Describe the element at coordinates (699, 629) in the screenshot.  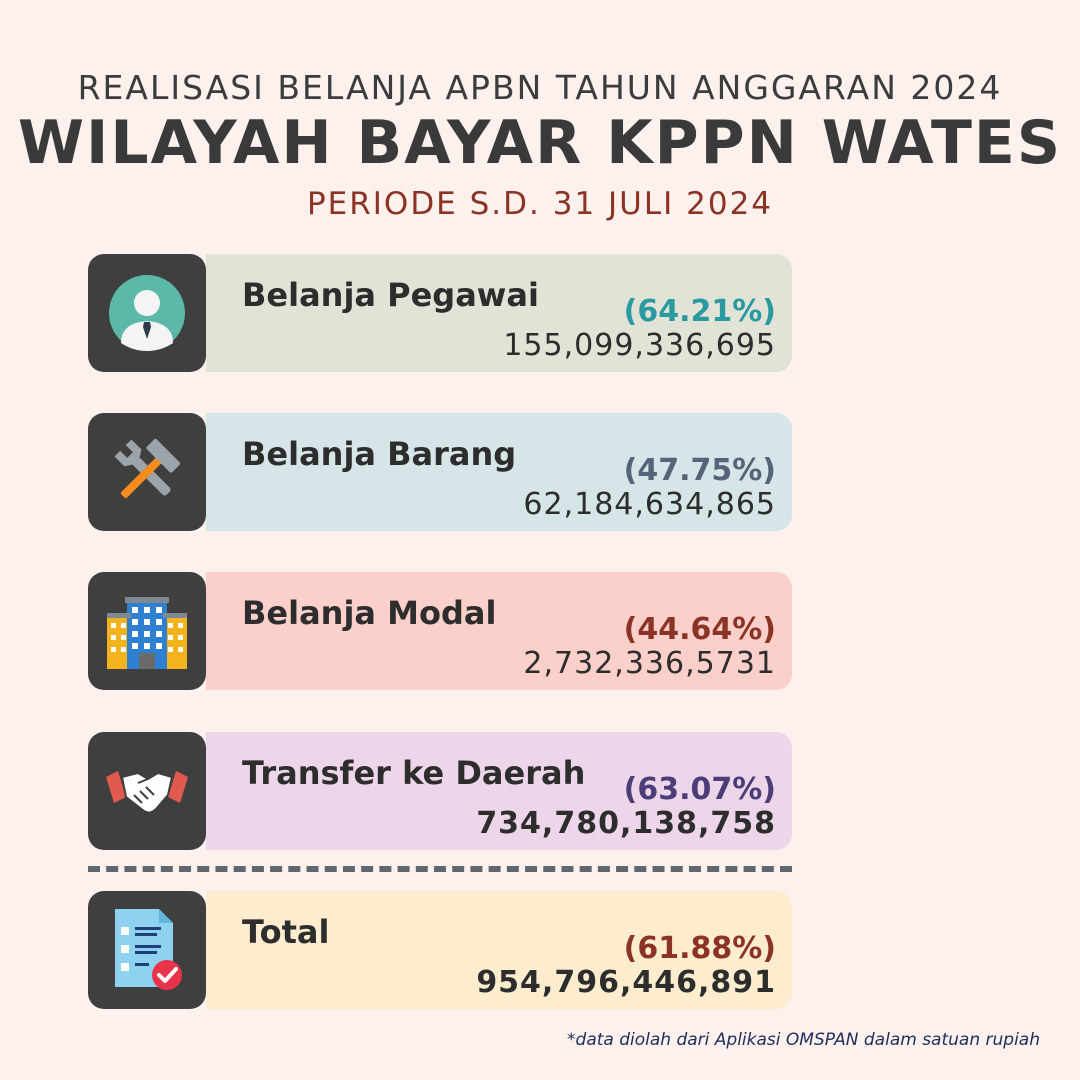
I see `item-percent: (44.64%)` at that location.